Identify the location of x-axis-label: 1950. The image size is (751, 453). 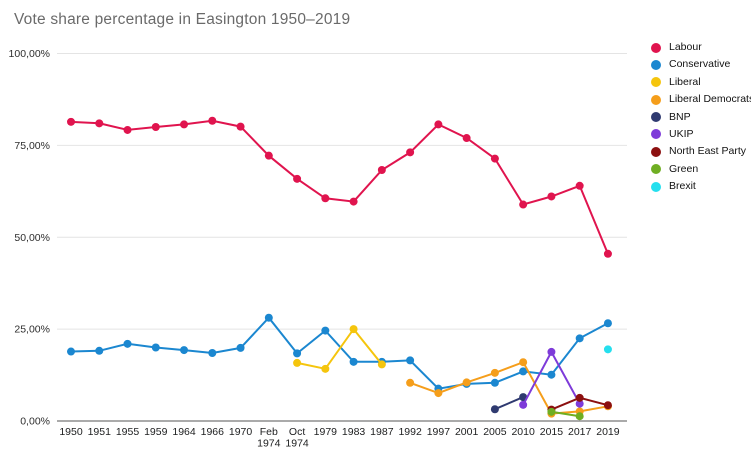
(71, 432).